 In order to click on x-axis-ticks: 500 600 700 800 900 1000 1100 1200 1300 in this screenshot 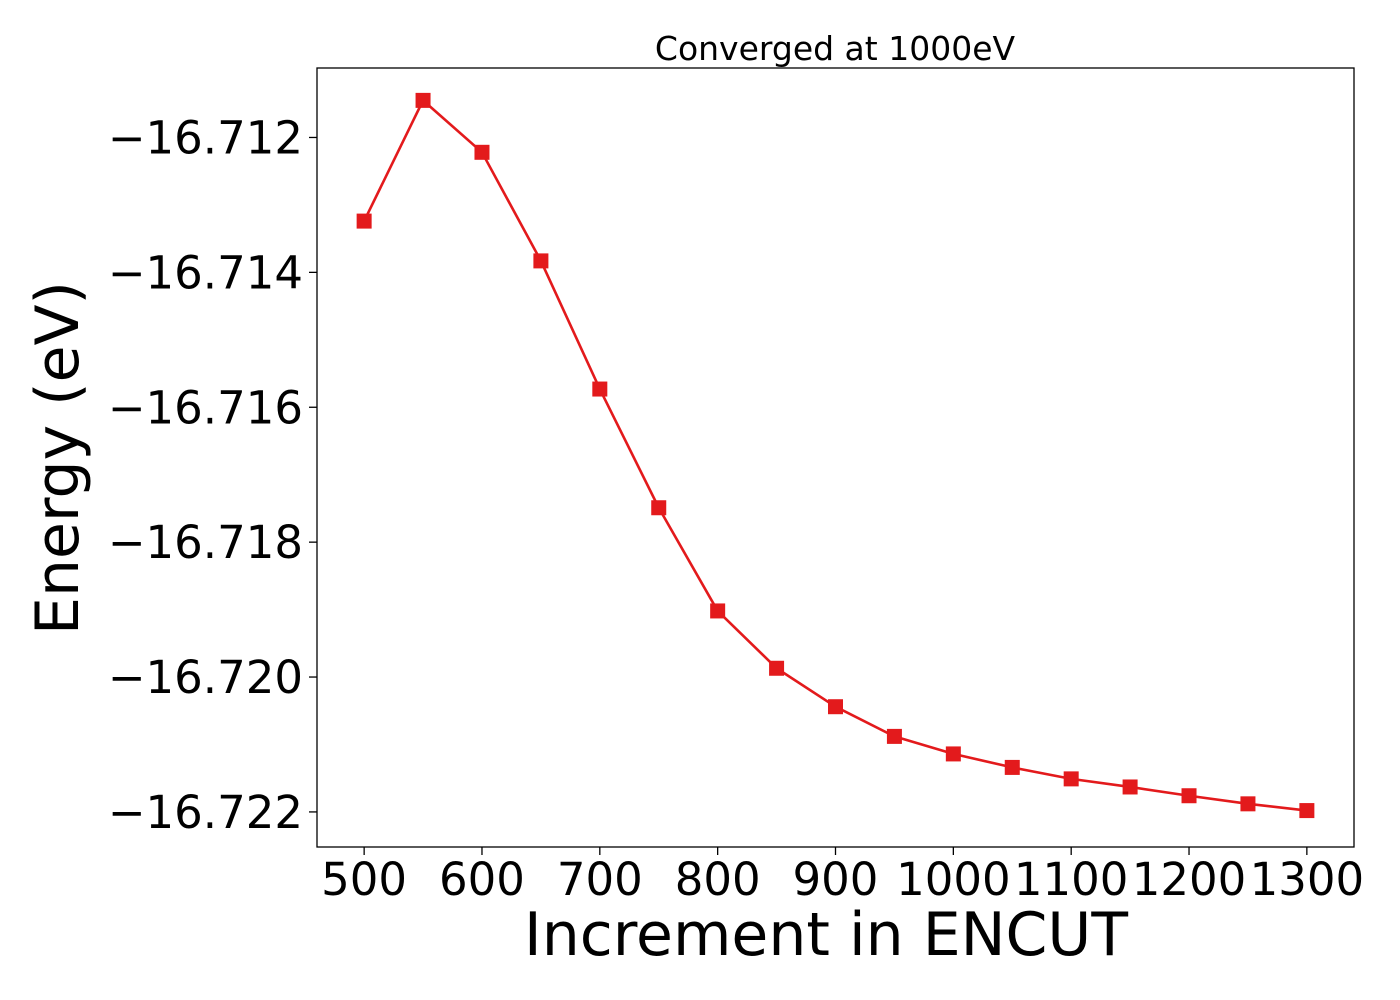, I will do `click(842, 876)`.